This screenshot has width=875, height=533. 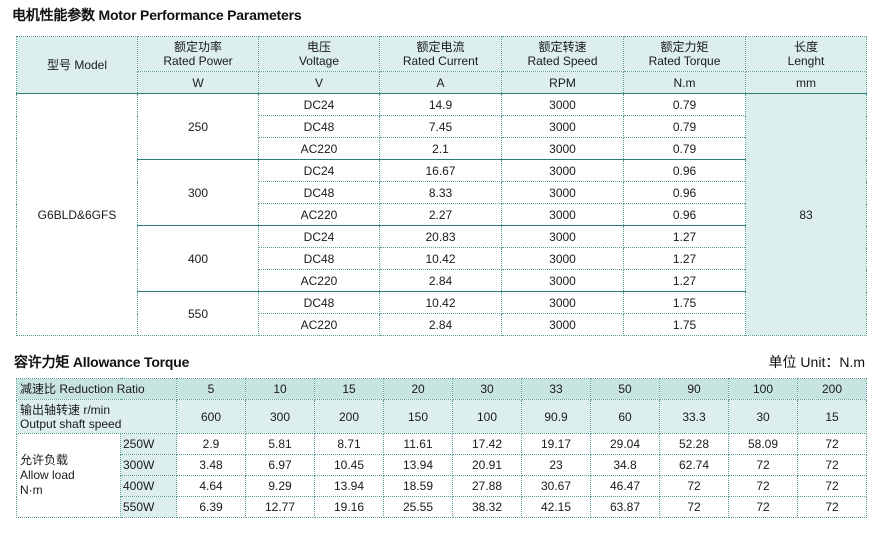 What do you see at coordinates (198, 313) in the screenshot?
I see `power-cell: 550` at bounding box center [198, 313].